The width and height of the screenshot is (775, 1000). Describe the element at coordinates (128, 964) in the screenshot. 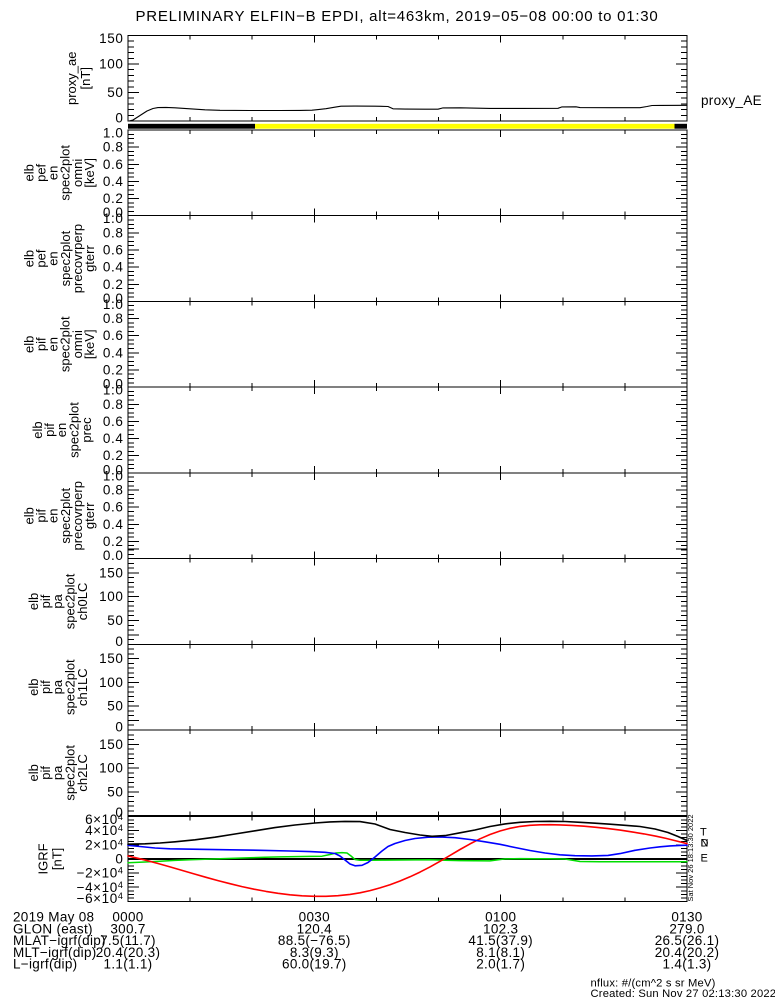

I see `svg-text: 1.1(1.1)` at that location.